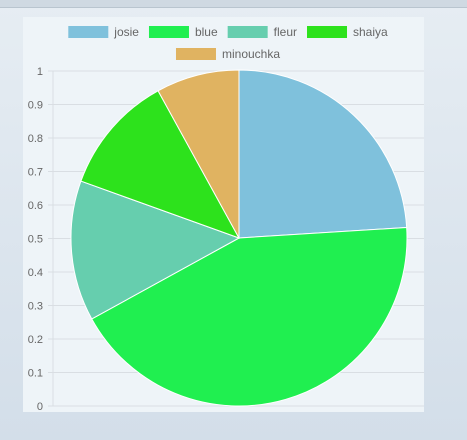  Describe the element at coordinates (35, 139) in the screenshot. I see `y-tick-label: 0.8` at that location.